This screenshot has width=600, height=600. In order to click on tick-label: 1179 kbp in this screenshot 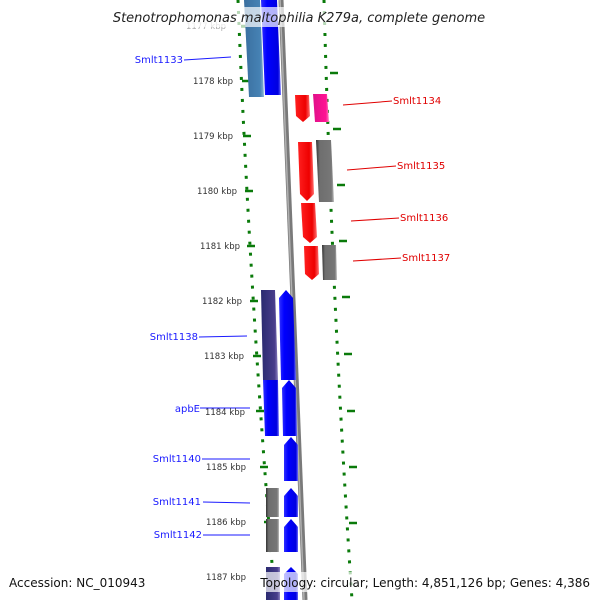, I will do `click(213, 137)`.